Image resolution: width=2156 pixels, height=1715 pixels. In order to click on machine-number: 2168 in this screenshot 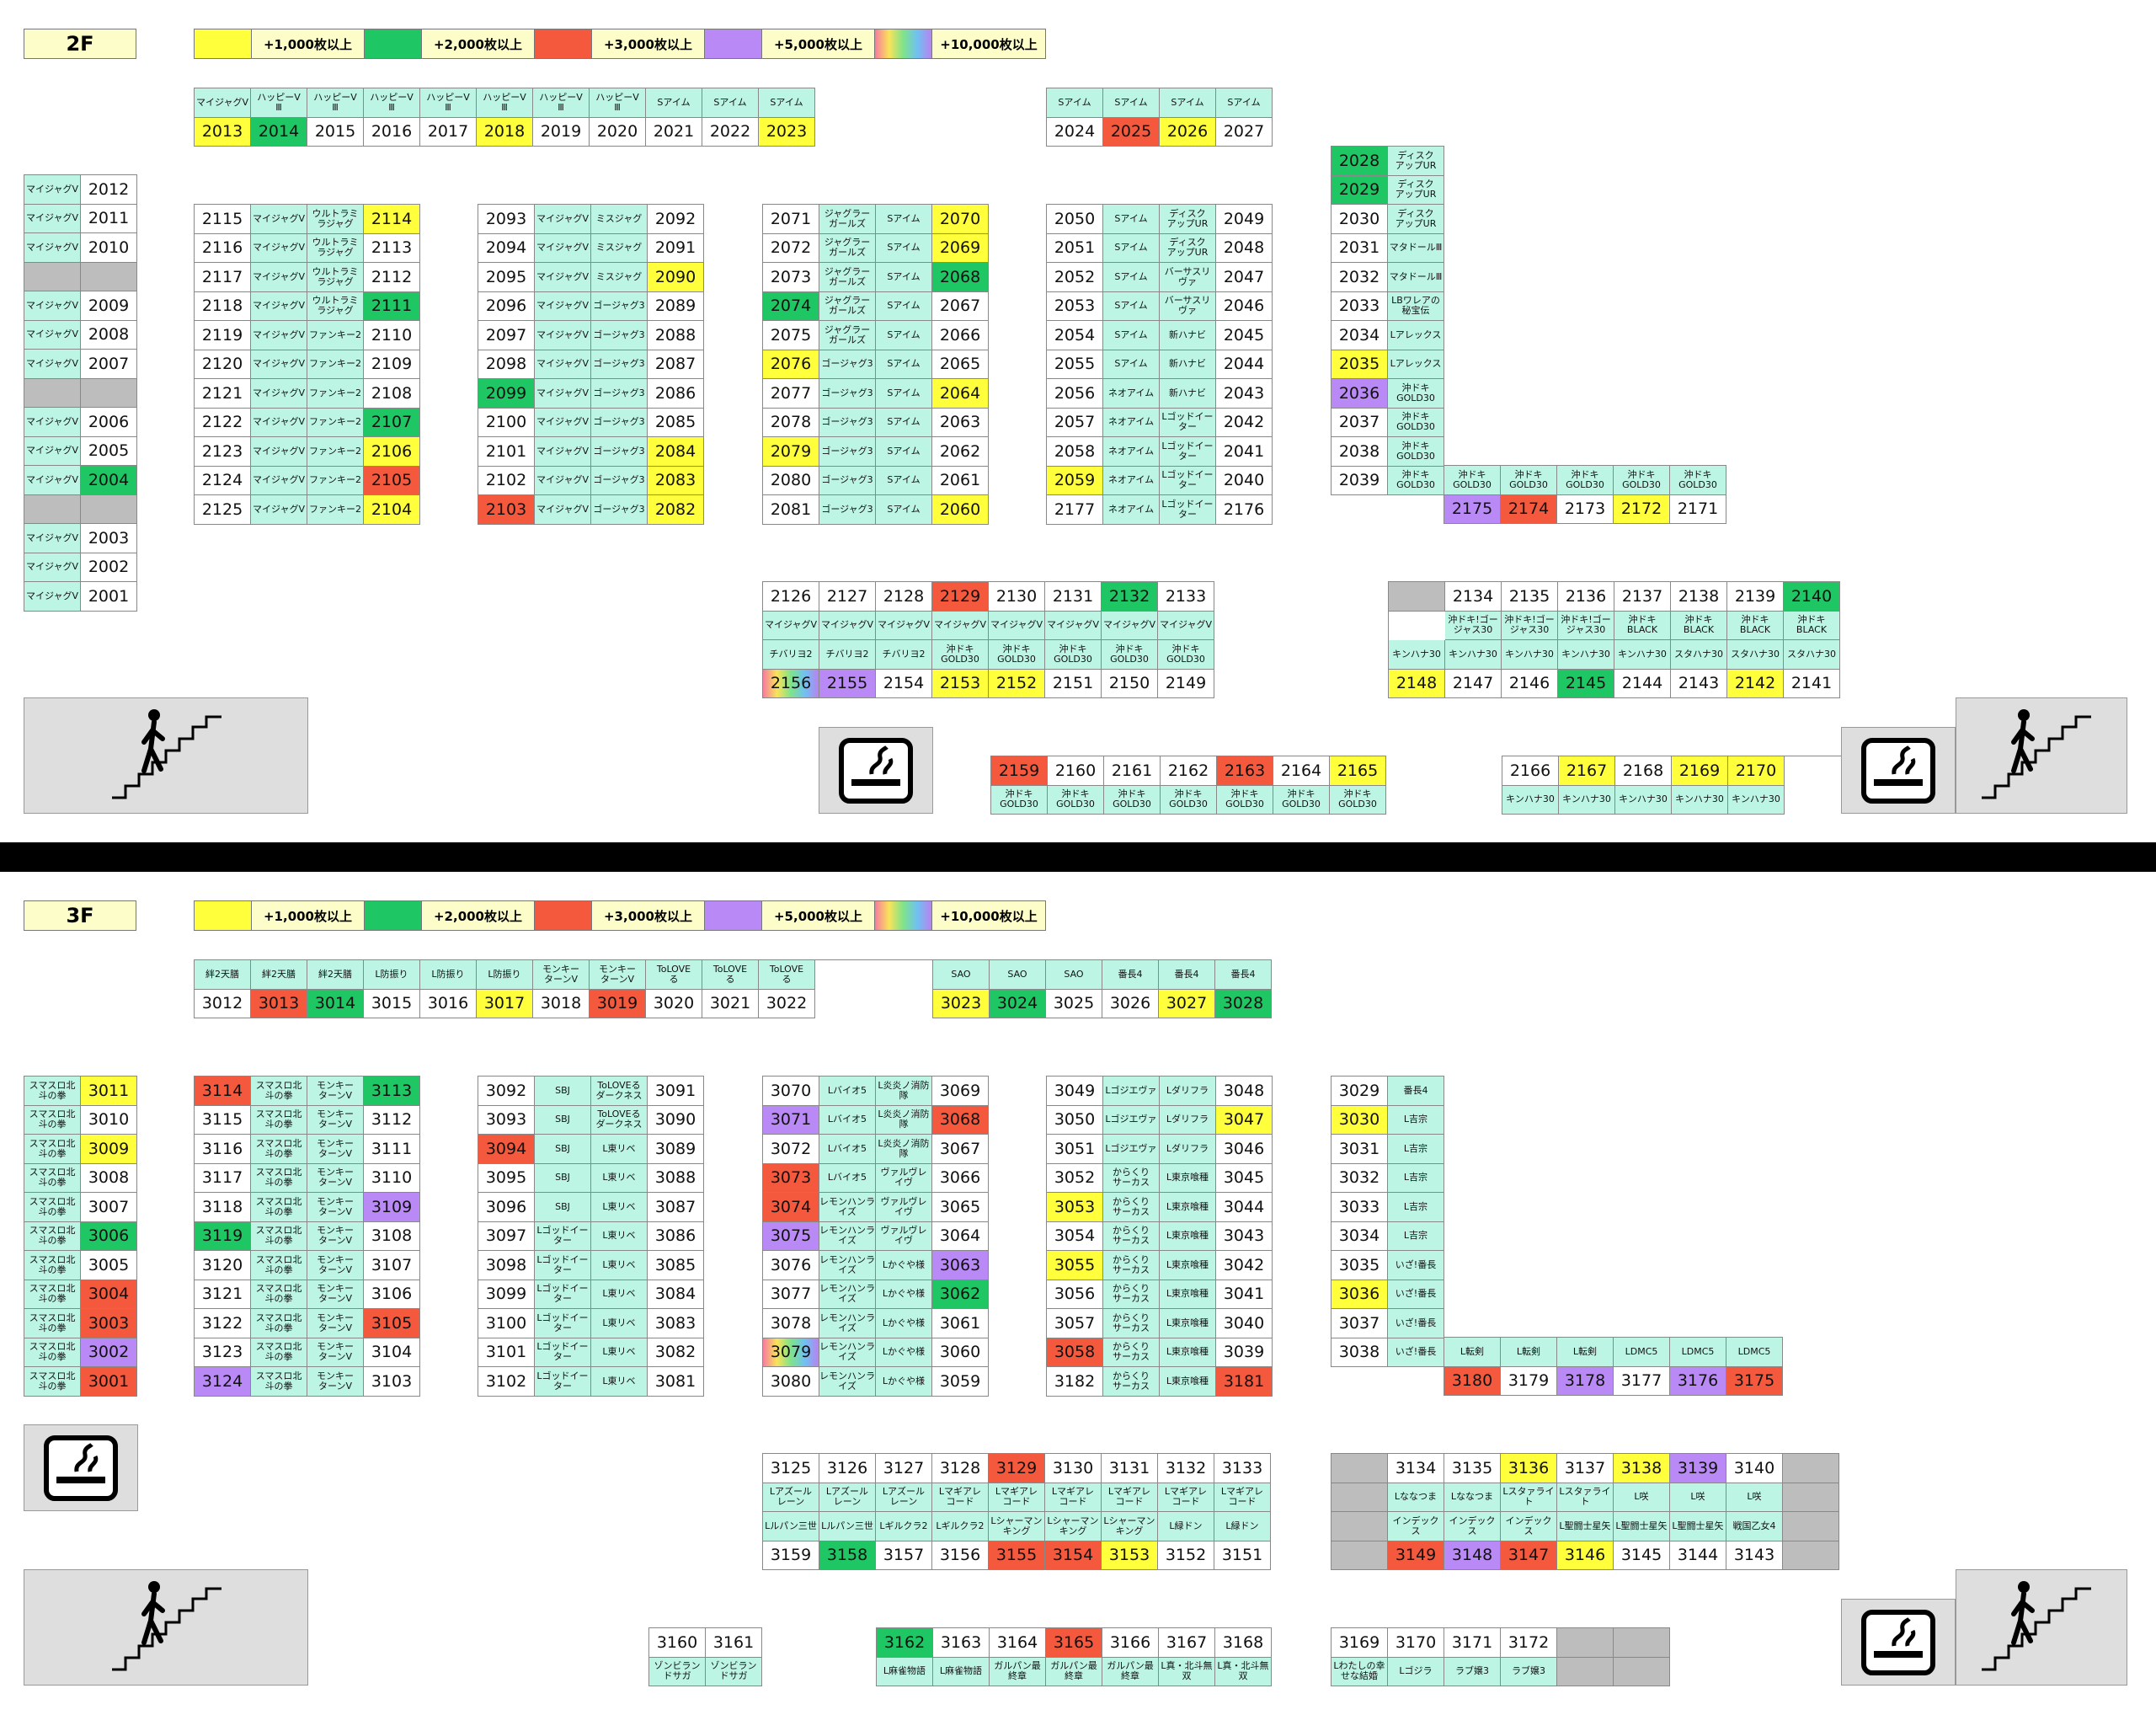, I will do `click(1643, 771)`.